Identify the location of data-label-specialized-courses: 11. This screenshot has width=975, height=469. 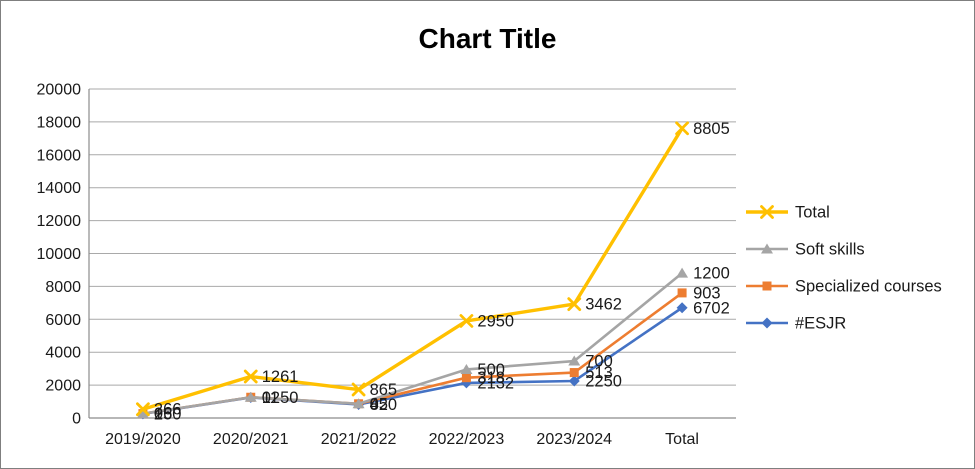
(270, 398).